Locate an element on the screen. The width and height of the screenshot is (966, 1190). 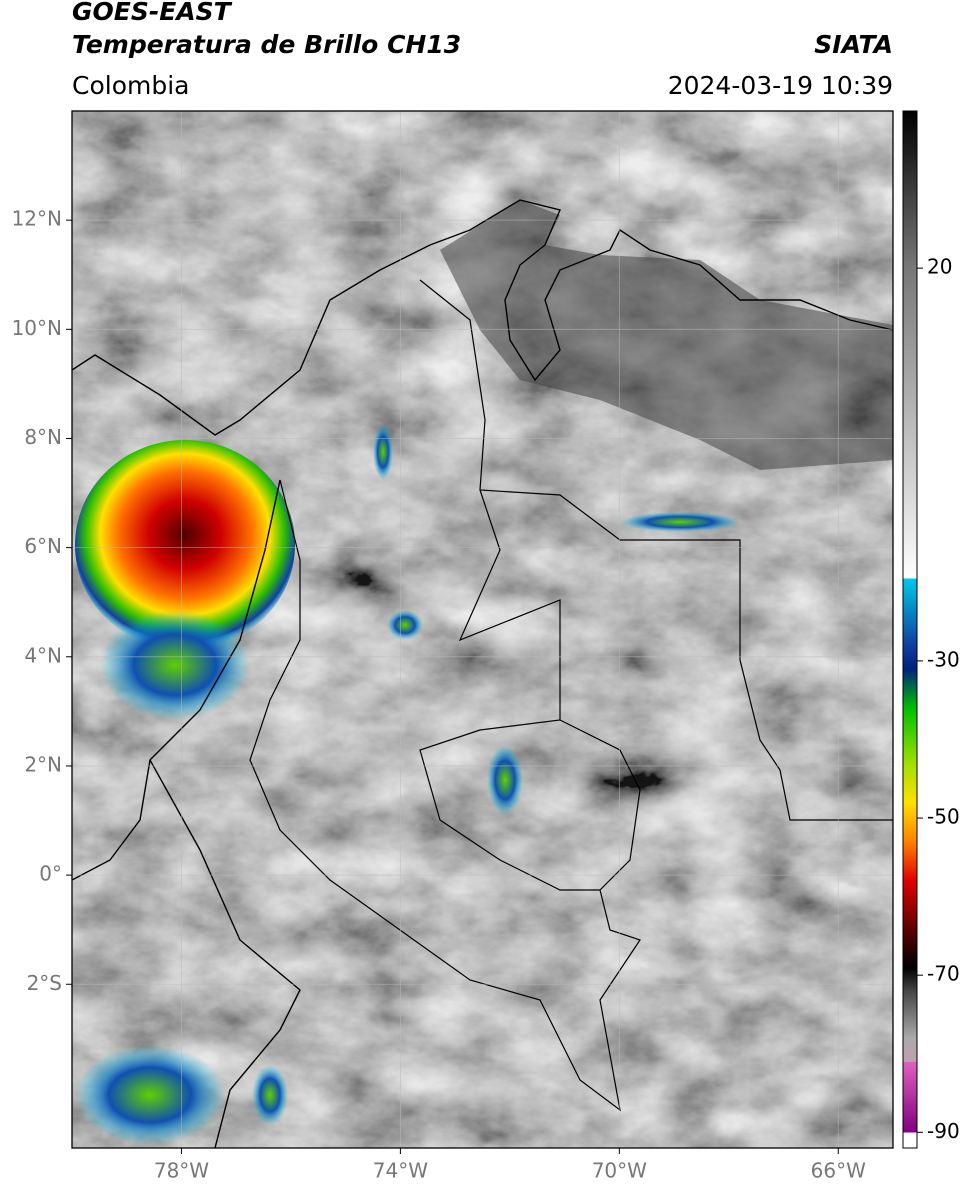
source: SIATA is located at coordinates (853, 44).